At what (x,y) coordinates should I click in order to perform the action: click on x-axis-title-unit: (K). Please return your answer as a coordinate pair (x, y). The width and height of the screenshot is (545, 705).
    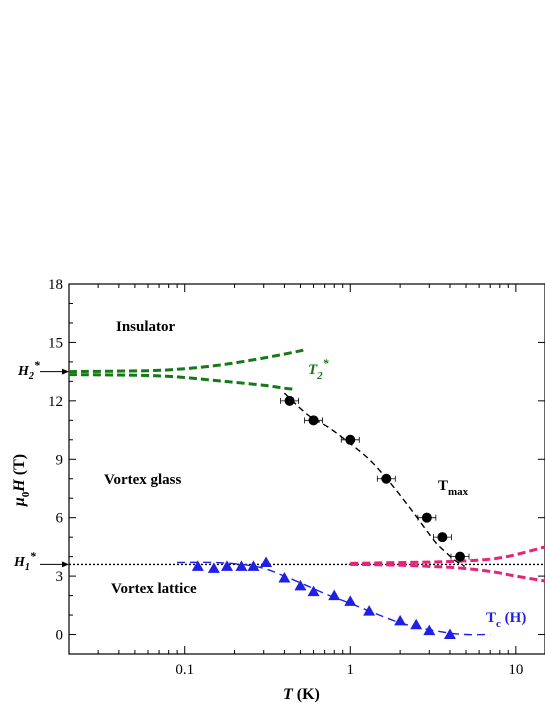
    Looking at the image, I should click on (306, 694).